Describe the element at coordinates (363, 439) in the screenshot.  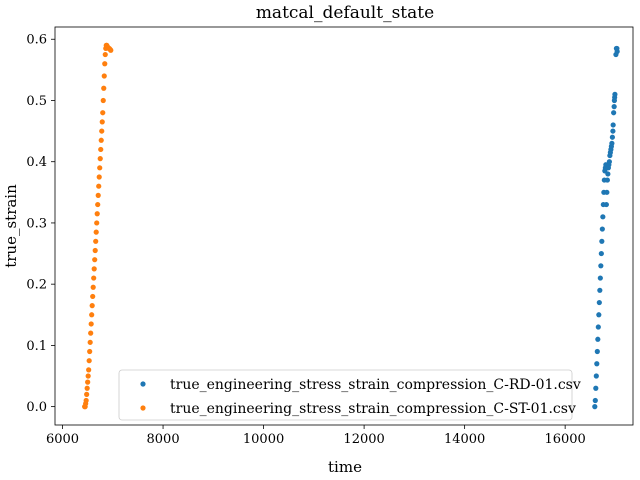
I see `x-tick-label: 12000` at that location.